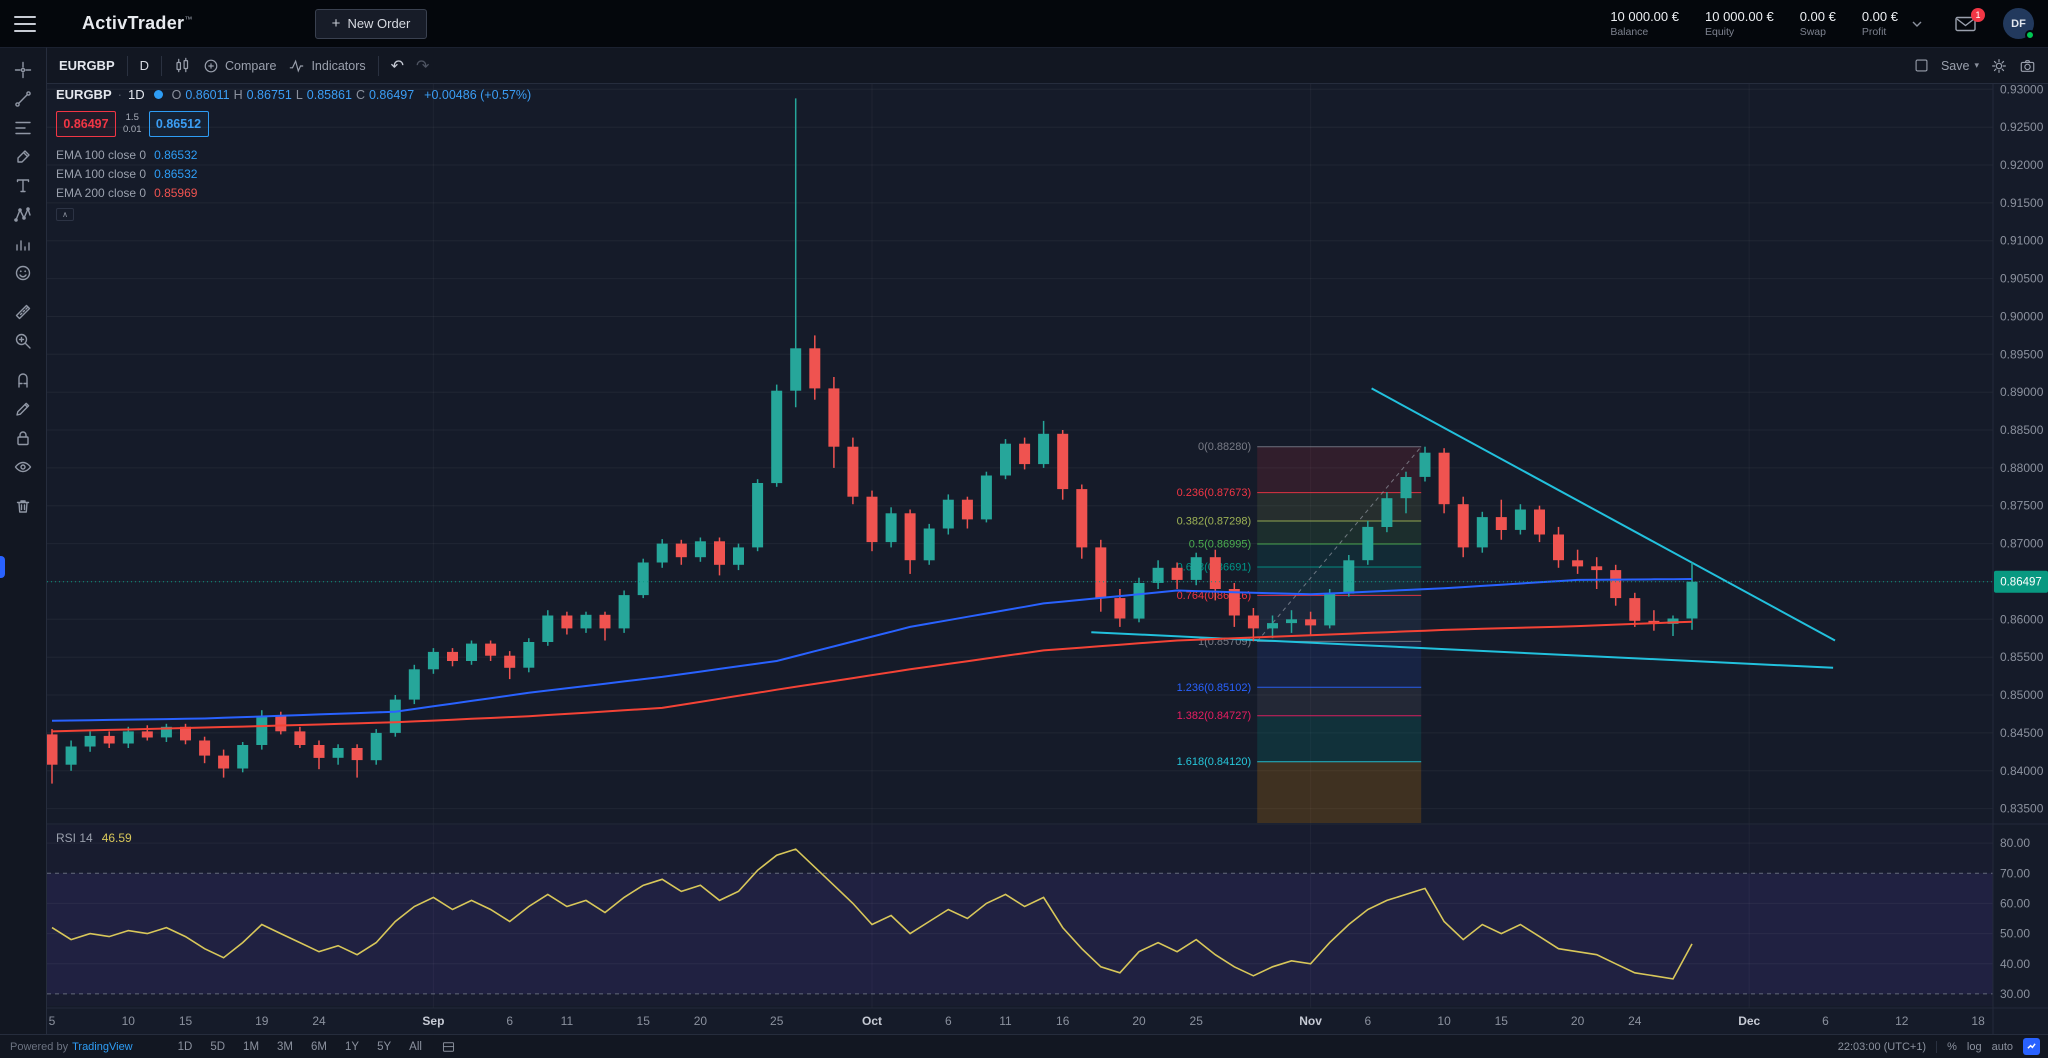 This screenshot has height=1058, width=2048. Describe the element at coordinates (423, 66) in the screenshot. I see `redo-button: ↷` at that location.